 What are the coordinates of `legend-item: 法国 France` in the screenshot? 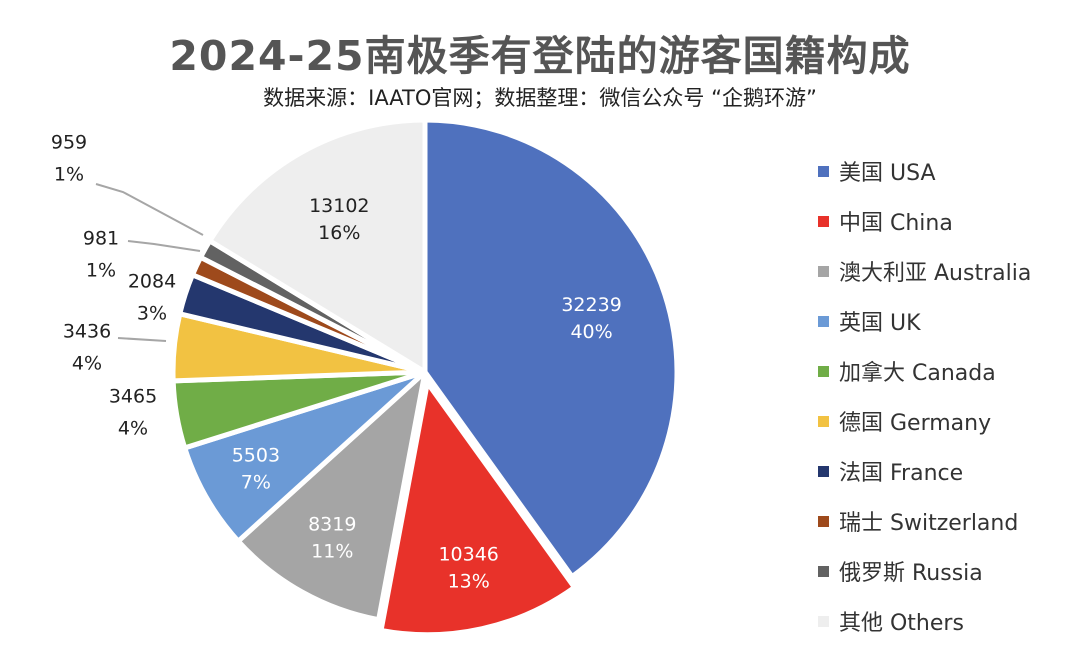 It's located at (924, 471).